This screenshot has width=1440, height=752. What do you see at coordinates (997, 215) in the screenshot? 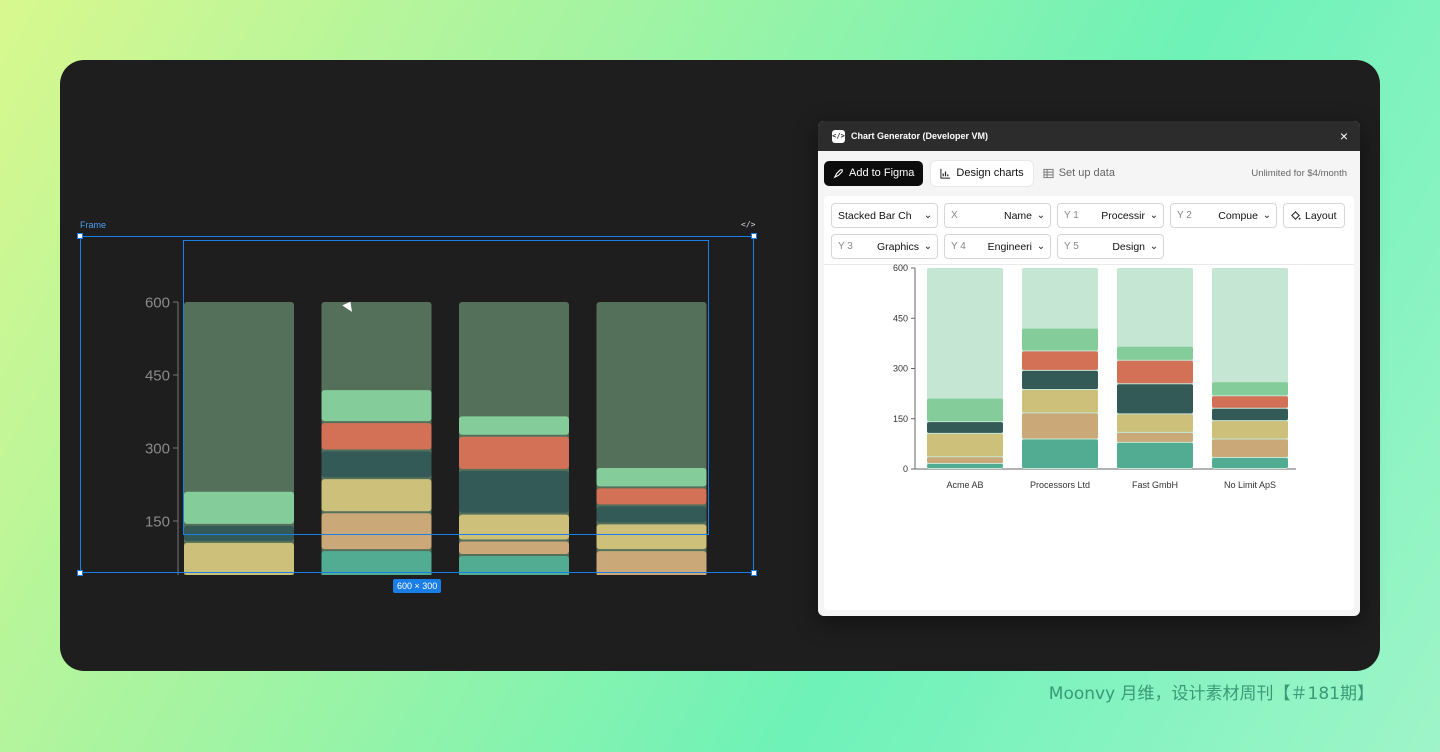
I see `x-select: X Name ⌄` at bounding box center [997, 215].